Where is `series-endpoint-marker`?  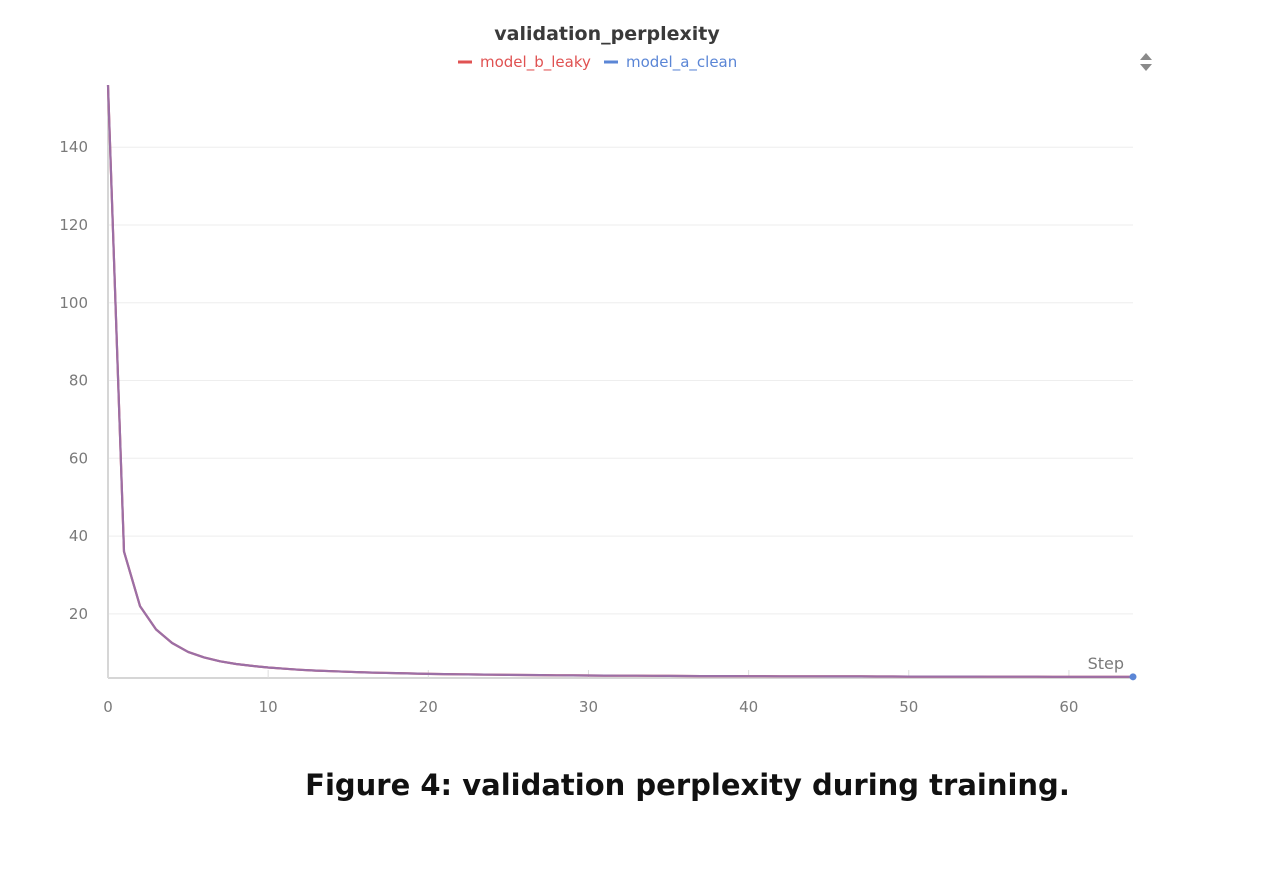
series-endpoint-marker is located at coordinates (1133, 677).